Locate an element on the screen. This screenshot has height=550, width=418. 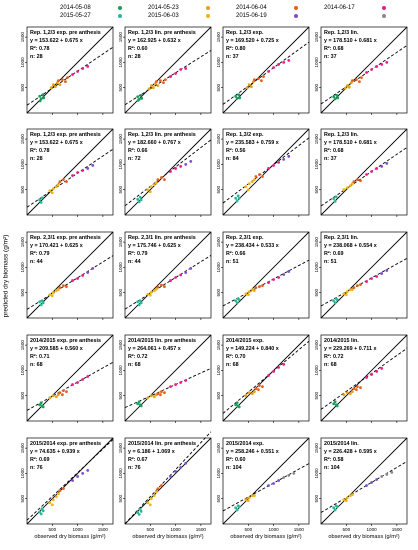
regression-equation: y = 169.520 + 0.725 x is located at coordinates (252, 41).